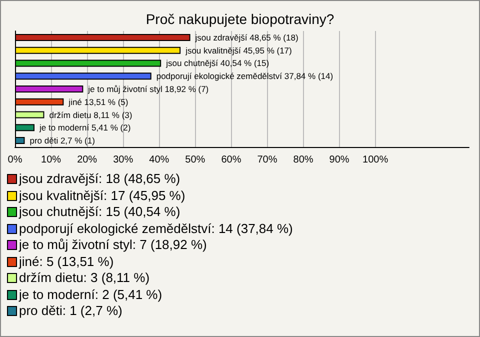 The width and height of the screenshot is (480, 337). What do you see at coordinates (375, 160) in the screenshot?
I see `x-tick-label: 100%` at bounding box center [375, 160].